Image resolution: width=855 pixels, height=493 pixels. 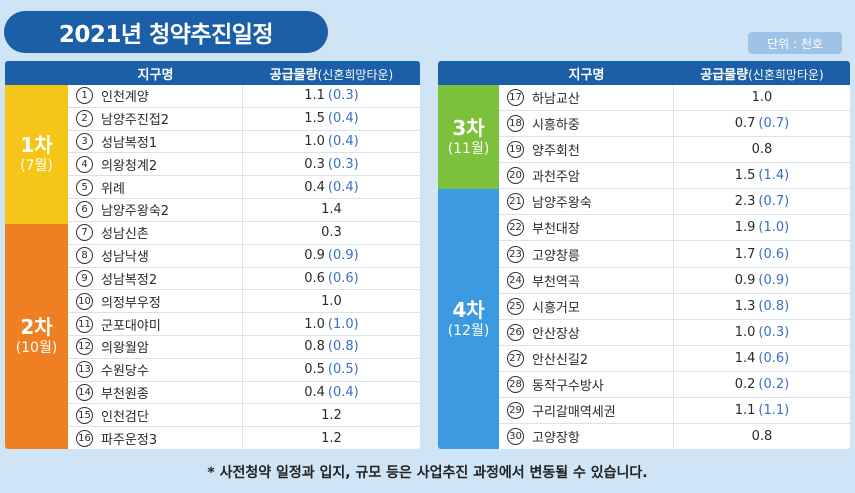 I want to click on row-number: 18, so click(x=515, y=124).